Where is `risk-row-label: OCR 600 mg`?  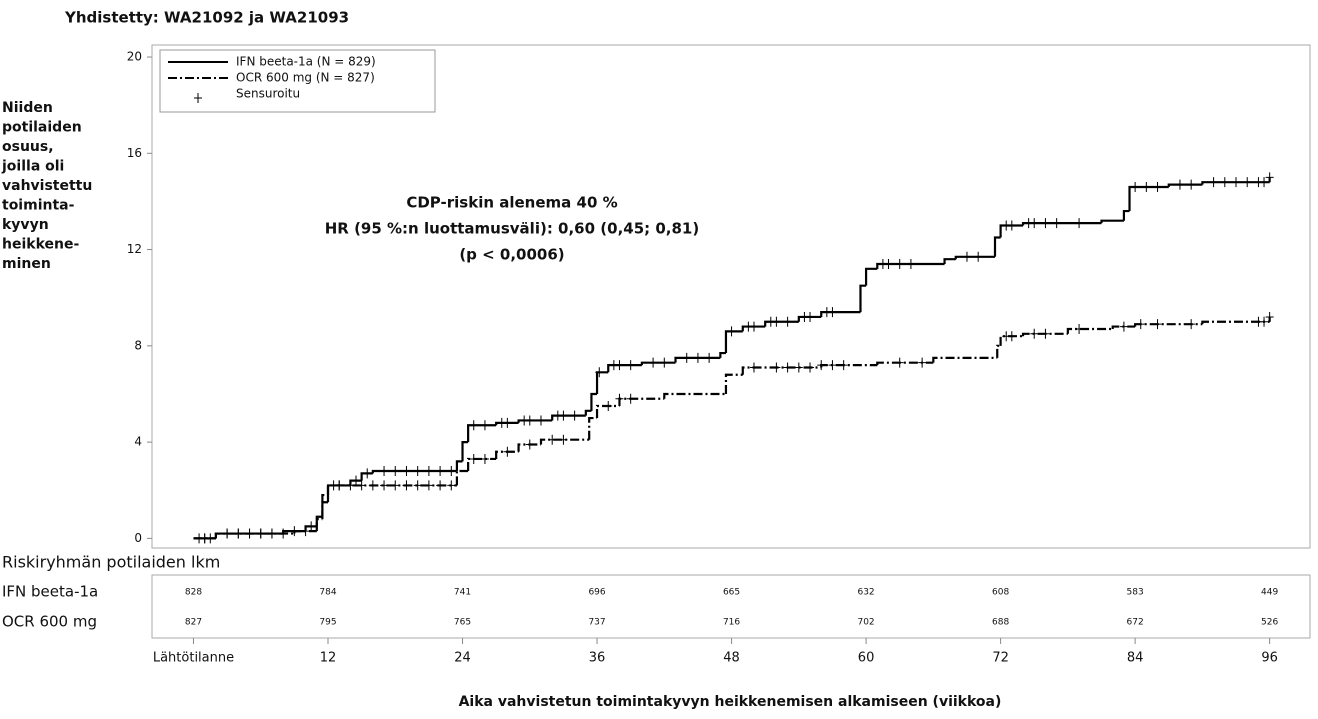 risk-row-label: OCR 600 mg is located at coordinates (49, 622).